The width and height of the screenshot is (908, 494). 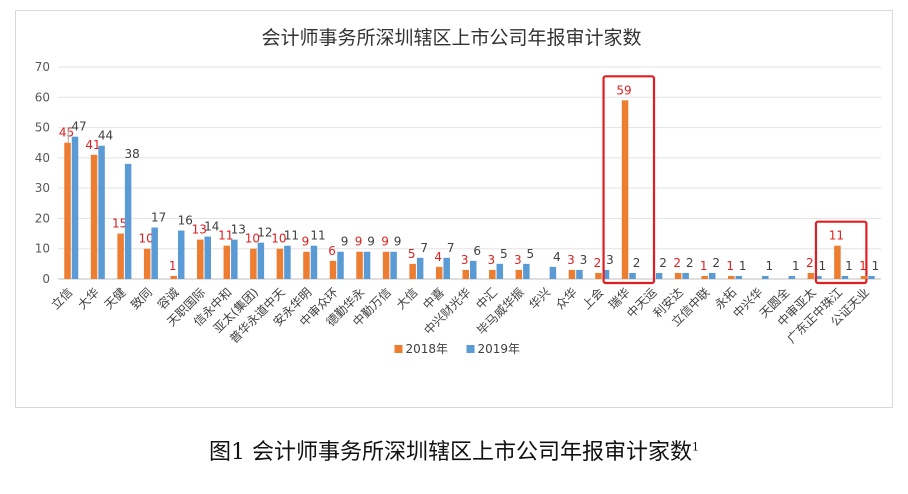 What do you see at coordinates (185, 221) in the screenshot?
I see `data-label-2019: 16` at bounding box center [185, 221].